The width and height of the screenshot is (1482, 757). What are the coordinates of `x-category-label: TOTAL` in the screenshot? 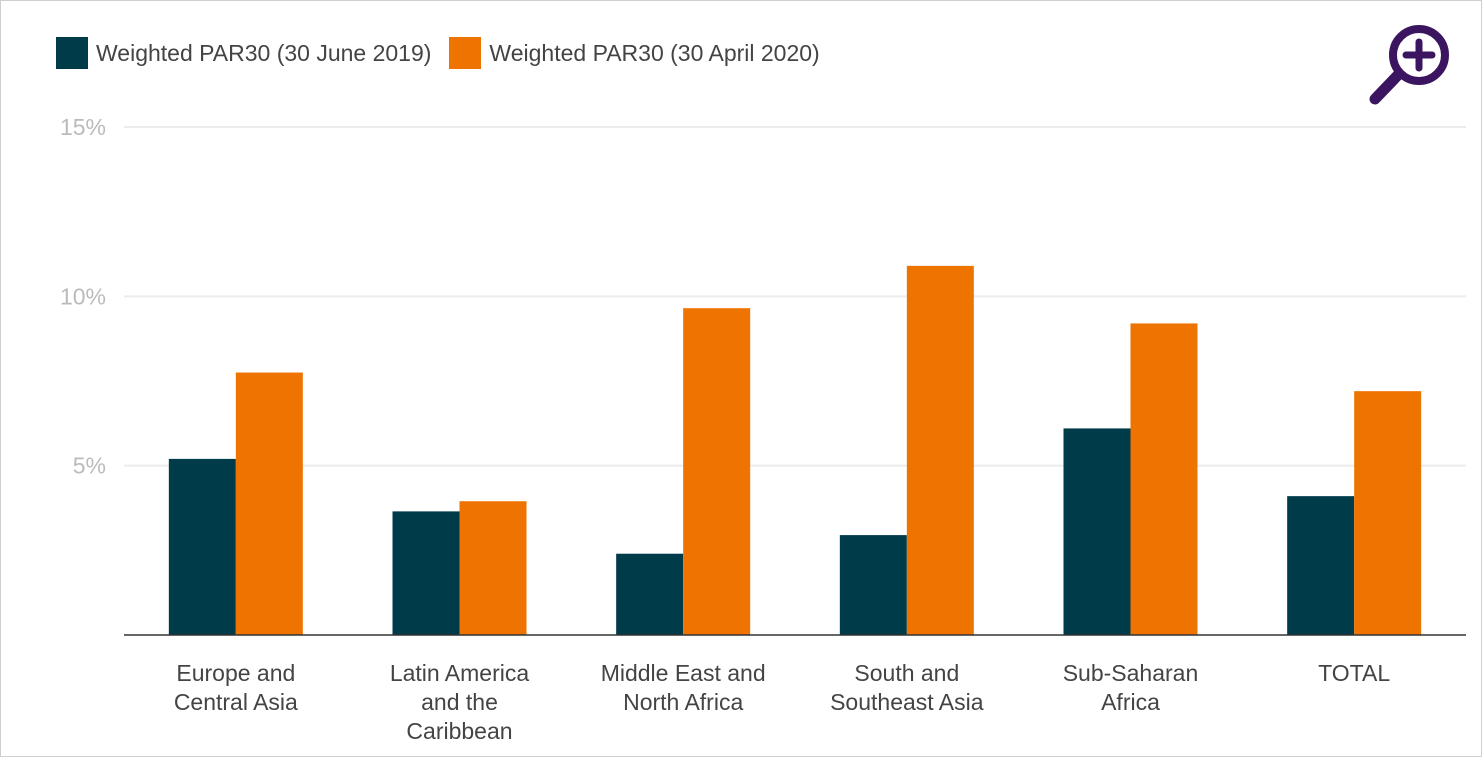 It's located at (1354, 673).